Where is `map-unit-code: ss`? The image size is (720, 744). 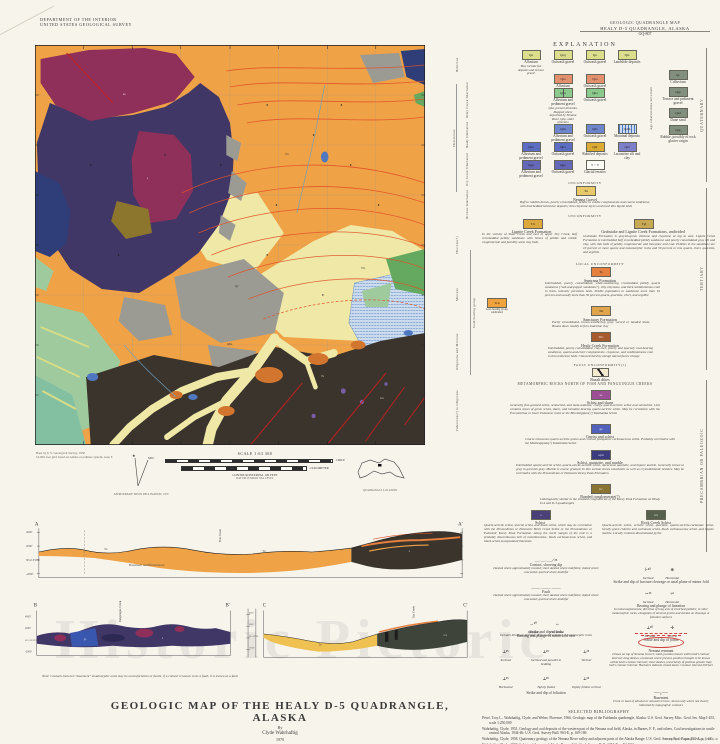
map-unit-code: ss is located at coordinates (124, 94).